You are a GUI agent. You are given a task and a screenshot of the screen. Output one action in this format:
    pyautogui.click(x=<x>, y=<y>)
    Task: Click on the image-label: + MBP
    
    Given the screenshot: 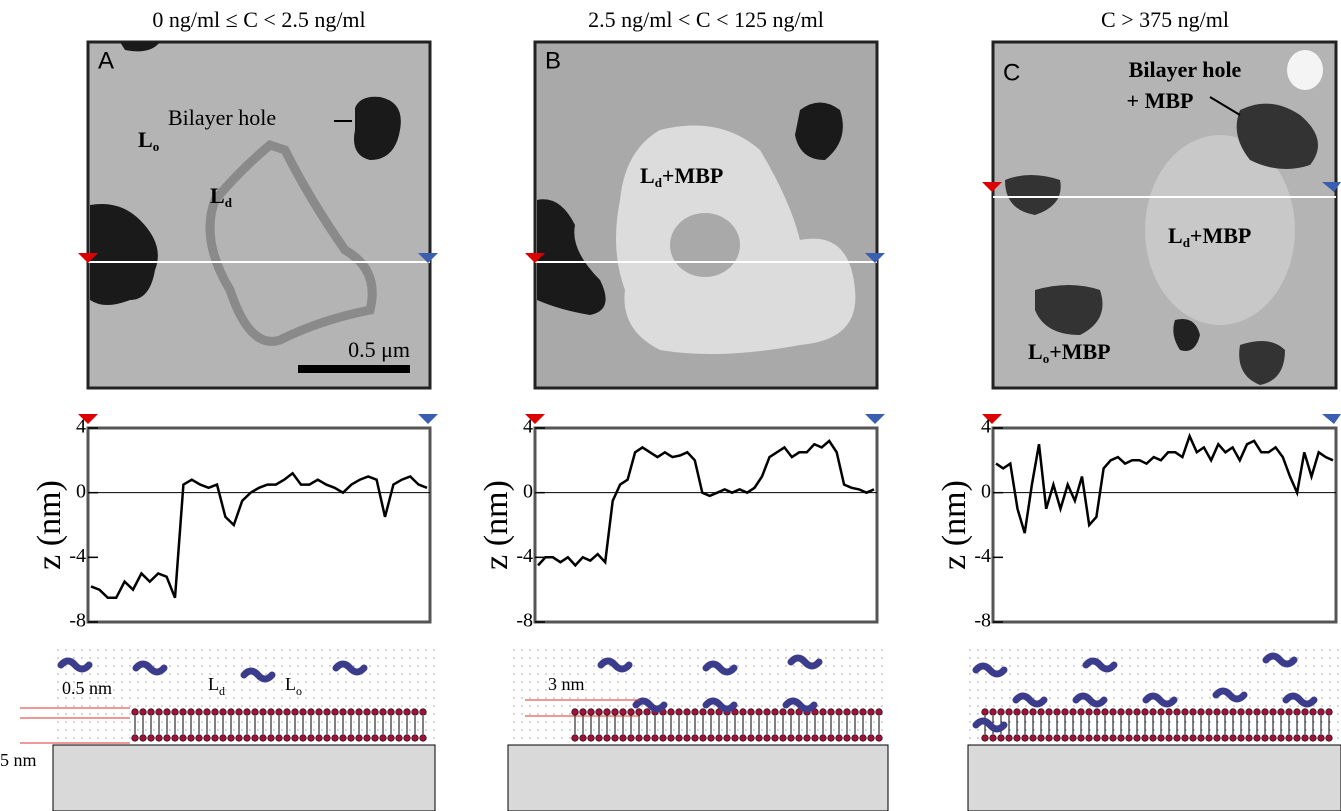 What is the action you would take?
    pyautogui.click(x=1160, y=100)
    